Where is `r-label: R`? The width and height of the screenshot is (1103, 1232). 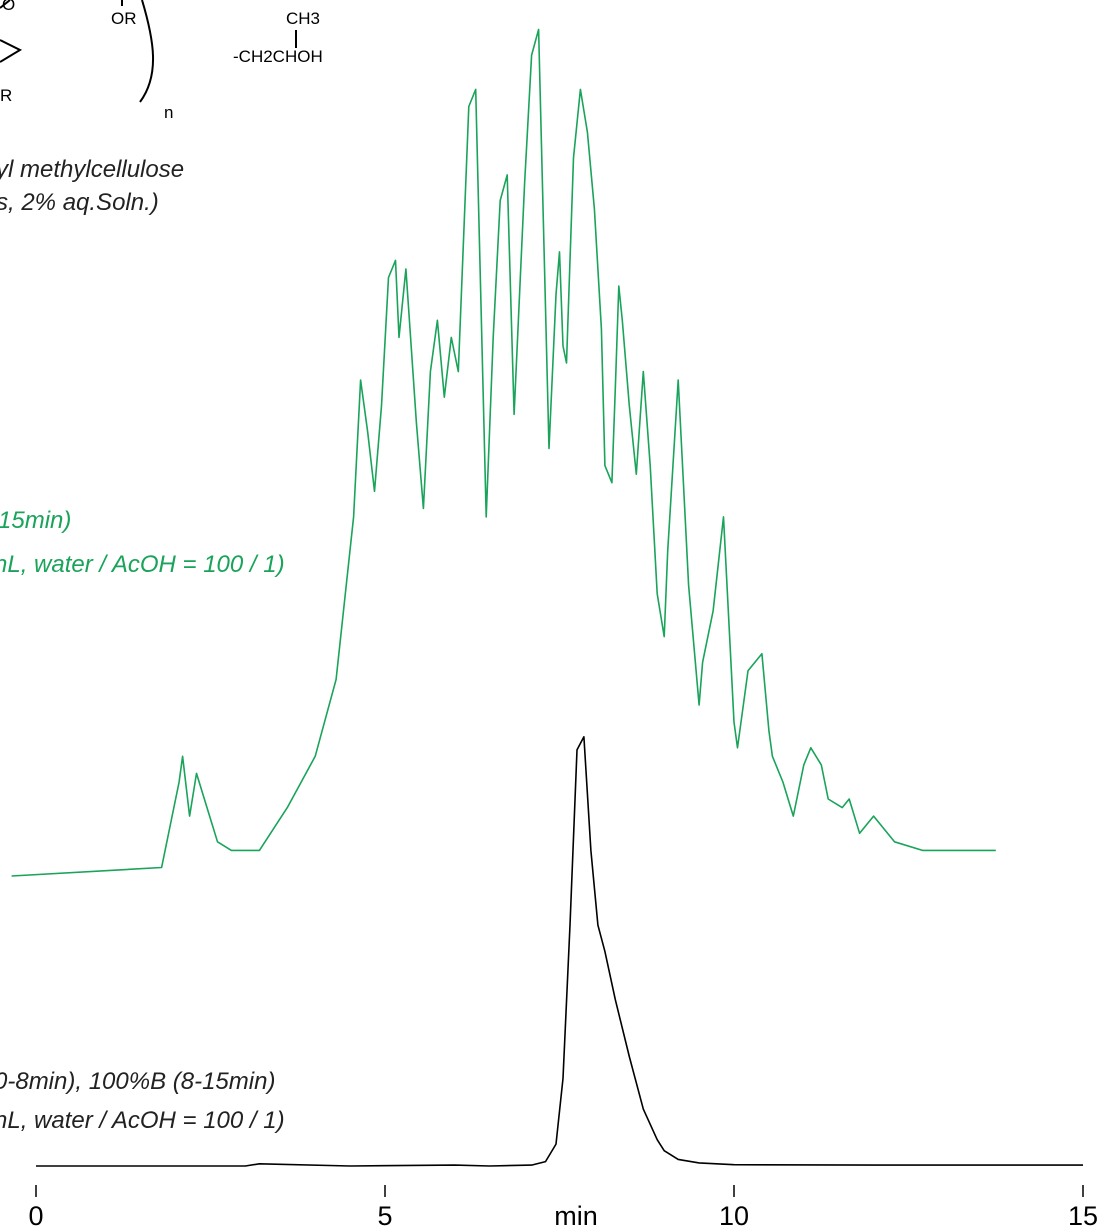
r-label: R is located at coordinates (6, 95).